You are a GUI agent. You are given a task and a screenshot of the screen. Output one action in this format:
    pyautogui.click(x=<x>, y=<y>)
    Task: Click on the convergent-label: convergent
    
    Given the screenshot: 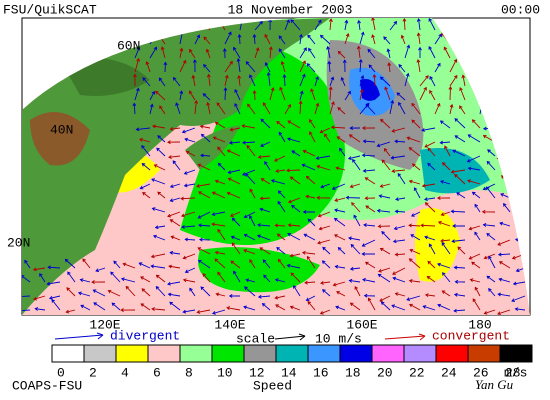 What is the action you would take?
    pyautogui.click(x=471, y=335)
    